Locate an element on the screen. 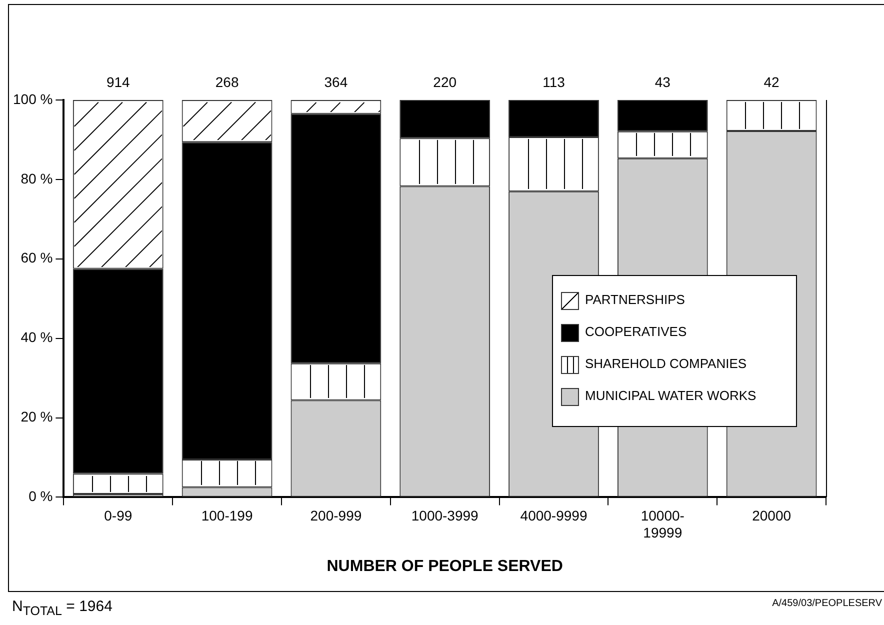 This screenshot has width=884, height=625. annotation: 220 is located at coordinates (445, 82).